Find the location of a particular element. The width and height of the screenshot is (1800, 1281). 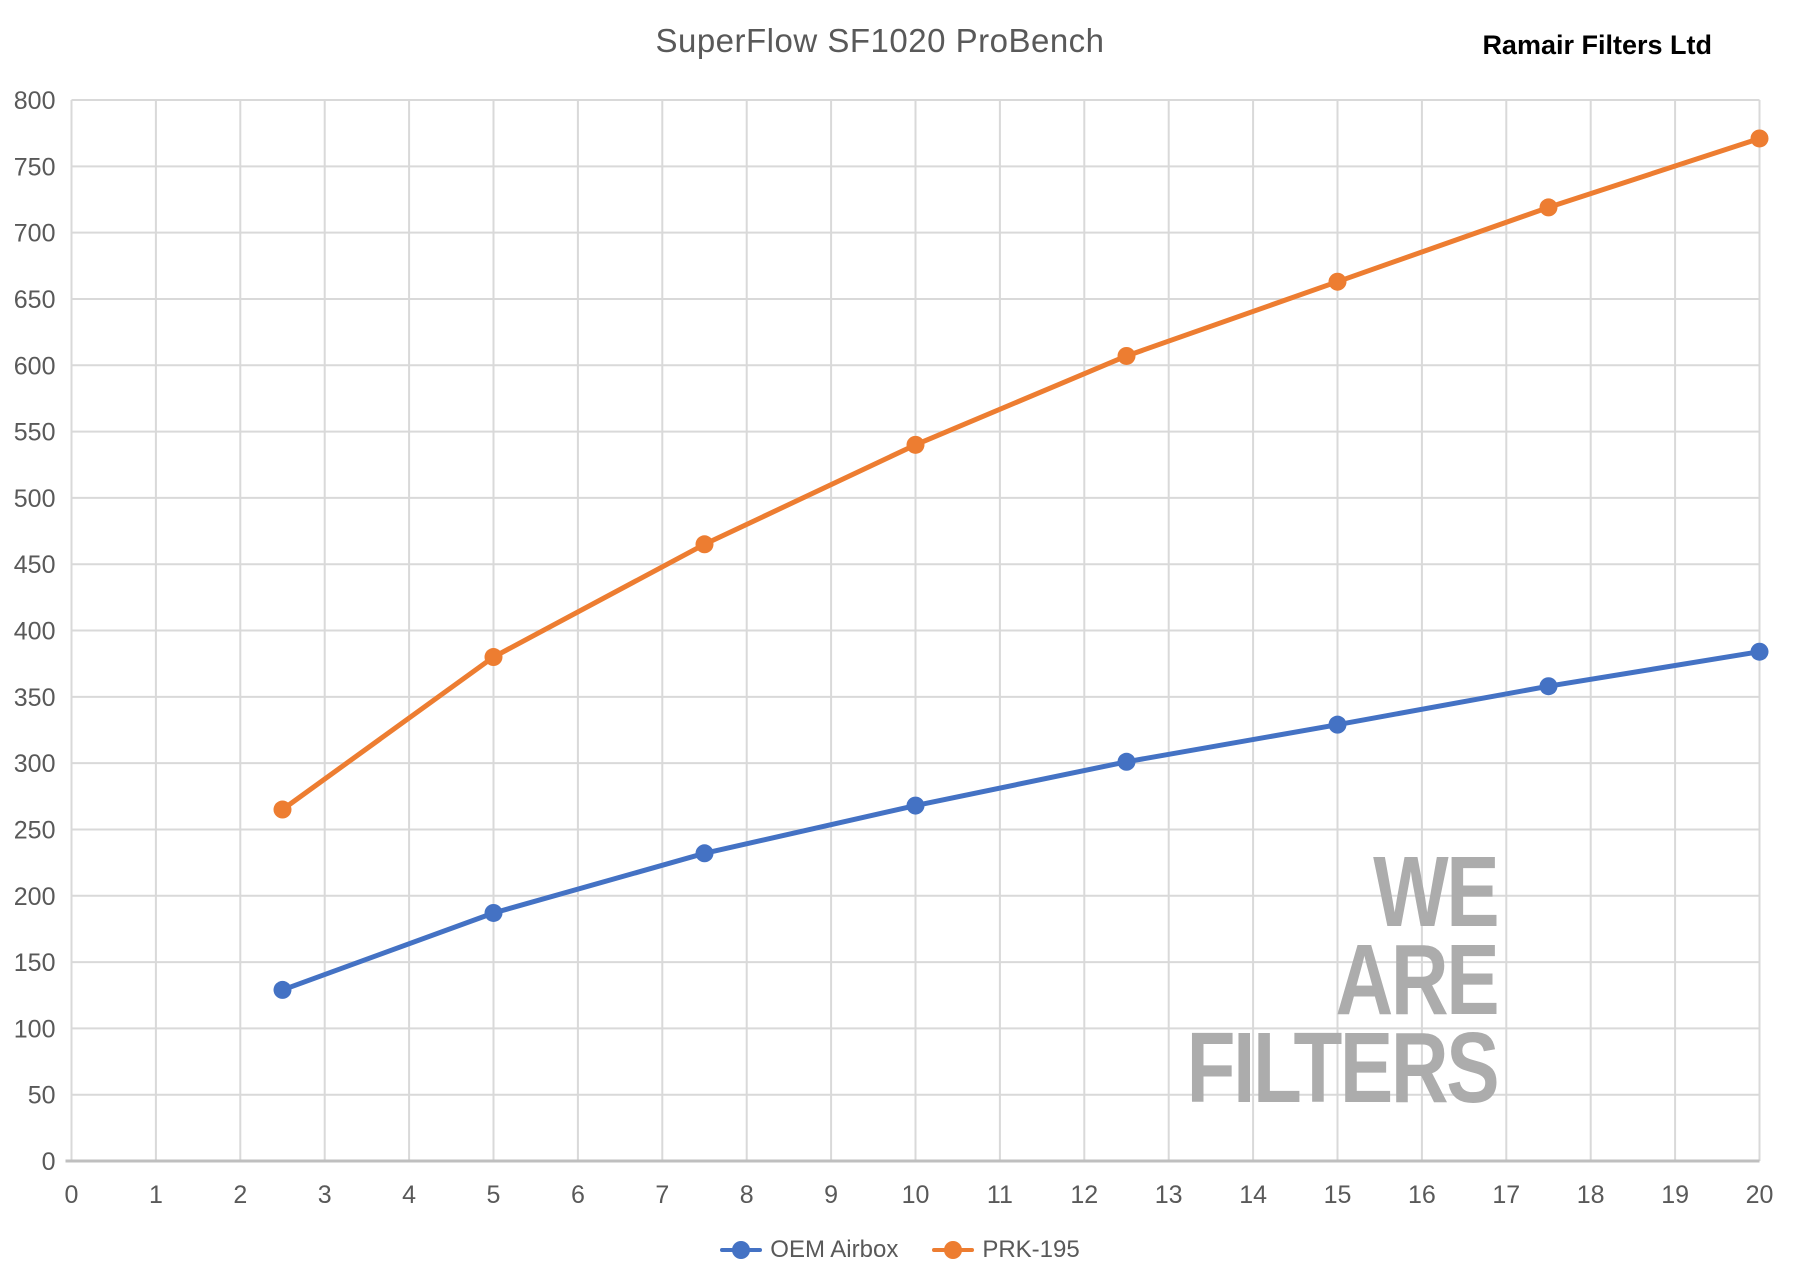

y-axis-tick-label: 250 is located at coordinates (35, 830).